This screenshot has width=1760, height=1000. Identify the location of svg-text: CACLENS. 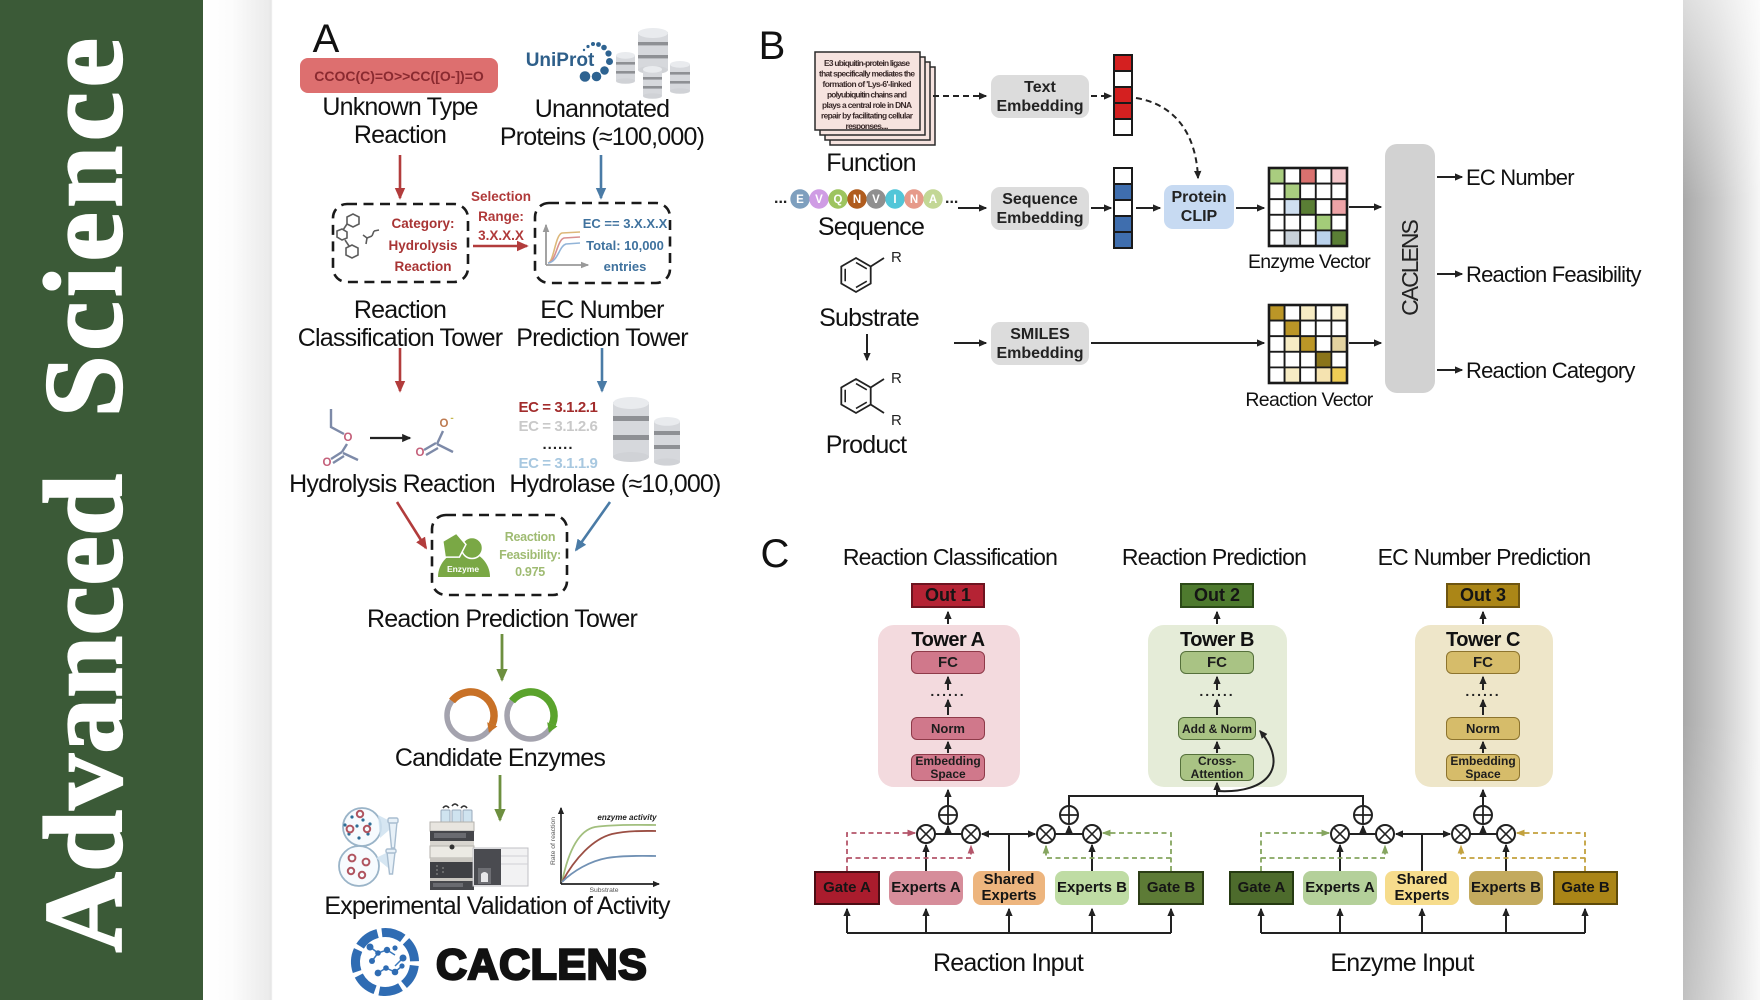
(541, 965).